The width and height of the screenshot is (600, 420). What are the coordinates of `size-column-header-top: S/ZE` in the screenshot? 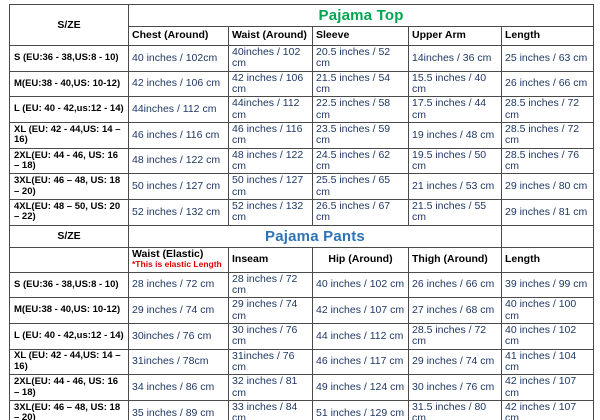 It's located at (69, 25).